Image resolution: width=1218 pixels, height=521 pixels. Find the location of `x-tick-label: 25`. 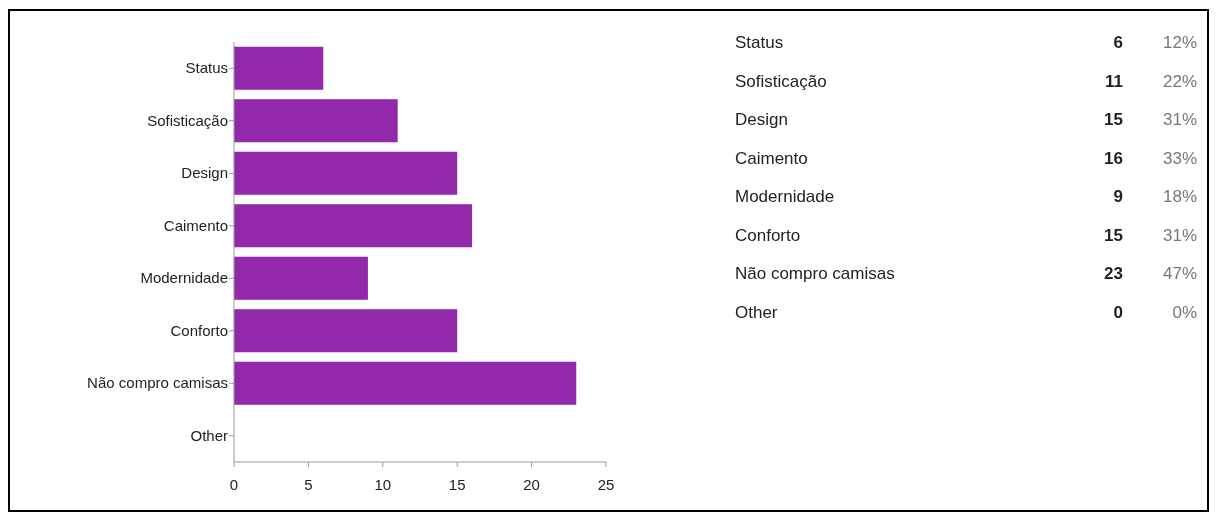

x-tick-label: 25 is located at coordinates (606, 484).